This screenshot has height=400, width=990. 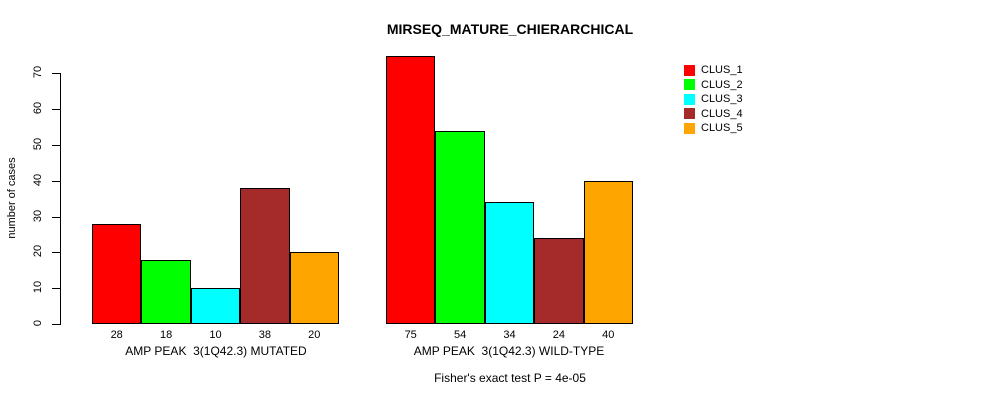 What do you see at coordinates (410, 335) in the screenshot?
I see `bar-value-label: 75` at bounding box center [410, 335].